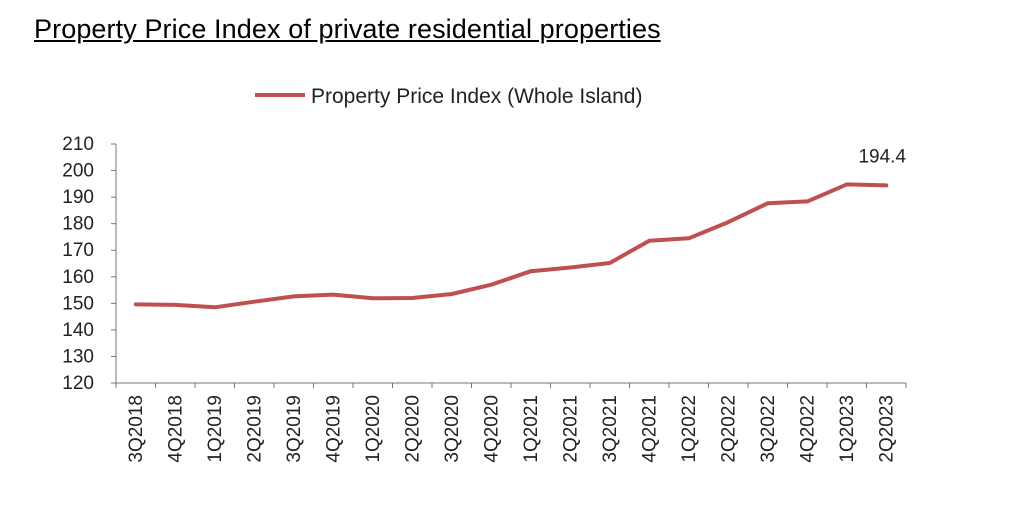  Describe the element at coordinates (452, 429) in the screenshot. I see `x-tick-label: 3Q2020` at that location.